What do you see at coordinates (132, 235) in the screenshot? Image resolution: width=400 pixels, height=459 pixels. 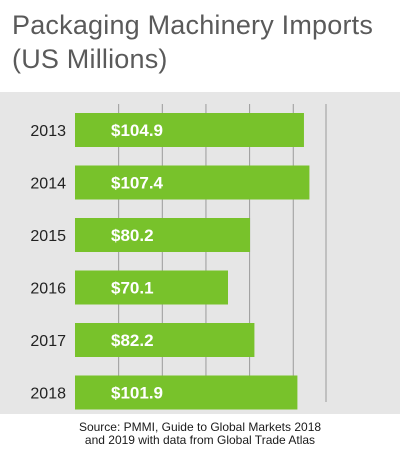 I see `data-label: $80.2` at bounding box center [132, 235].